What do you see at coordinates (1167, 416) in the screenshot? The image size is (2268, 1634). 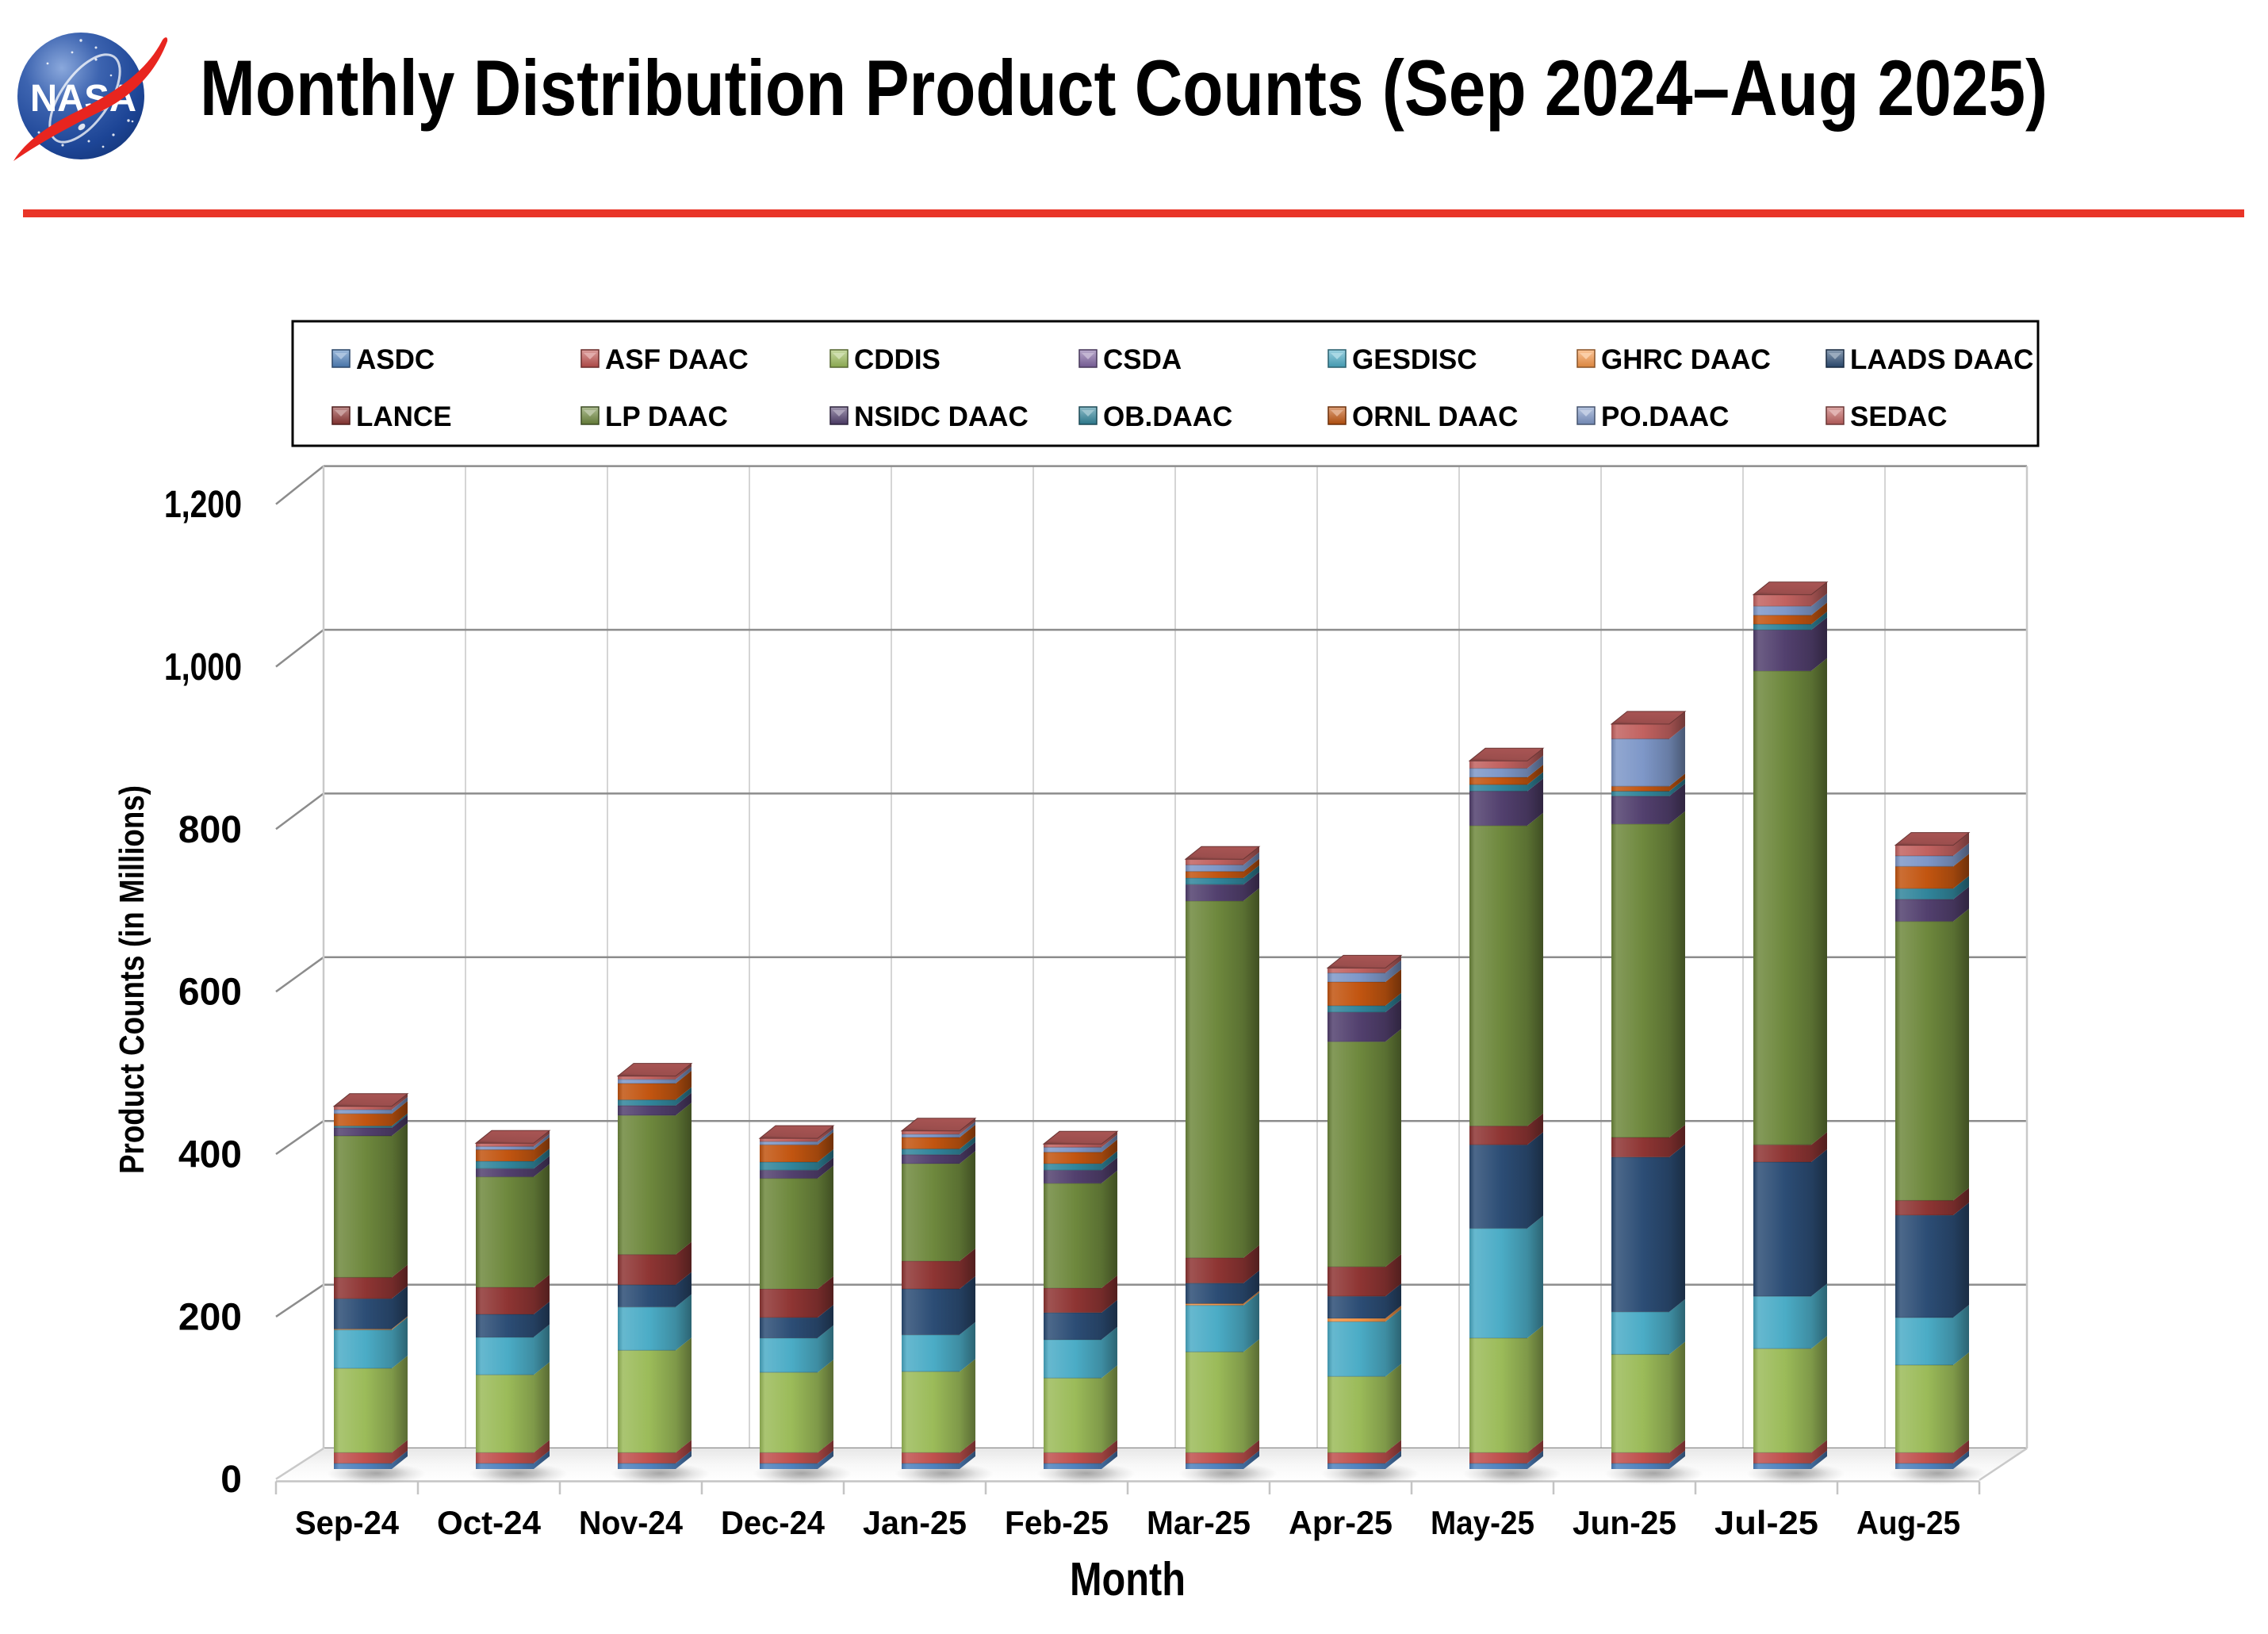 I see `svg-text: OB.DAAC` at bounding box center [1167, 416].